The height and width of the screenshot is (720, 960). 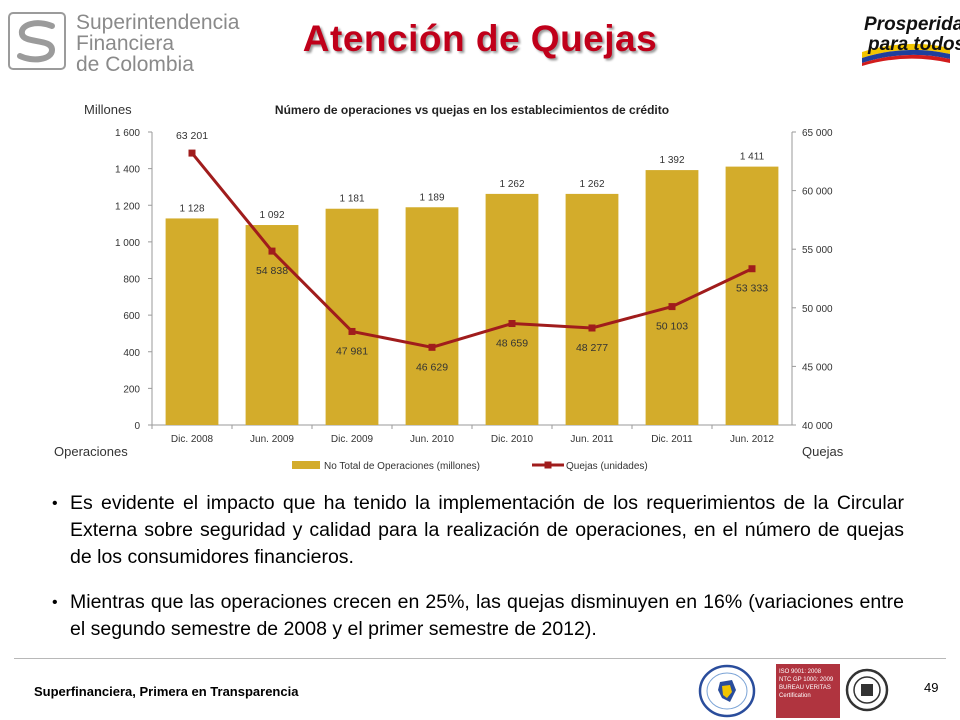 I want to click on x-axis-tick-label: Jun. 2012, so click(x=752, y=439).